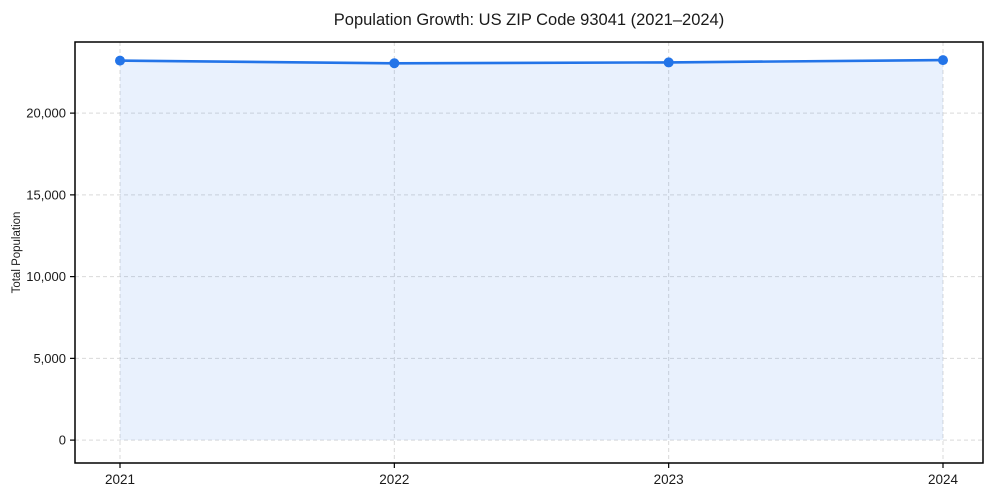  Describe the element at coordinates (46, 194) in the screenshot. I see `y-tick-label: 15,000` at that location.